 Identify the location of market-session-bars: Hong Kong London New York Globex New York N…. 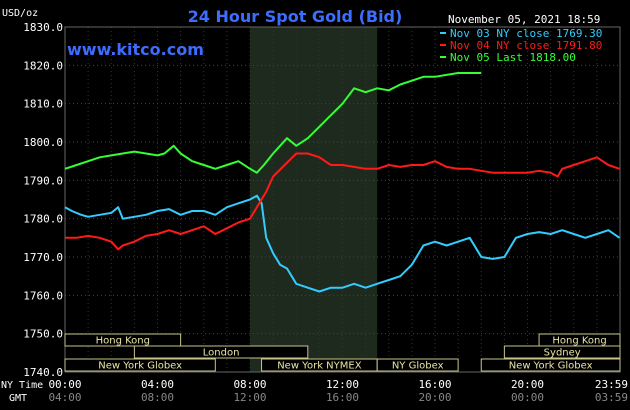
(342, 352).